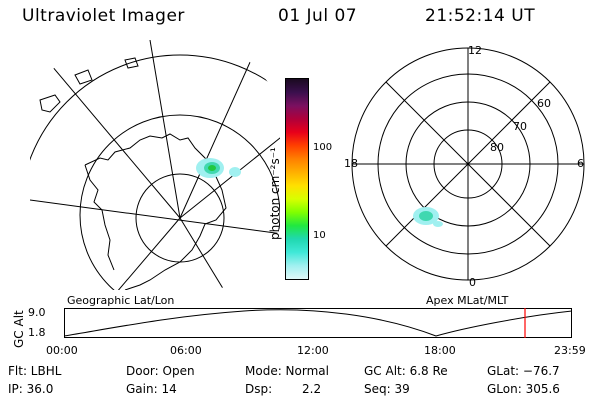 The height and width of the screenshot is (400, 600). What do you see at coordinates (406, 371) in the screenshot?
I see `gc-alt-info: GC Alt: 6.8 Re` at bounding box center [406, 371].